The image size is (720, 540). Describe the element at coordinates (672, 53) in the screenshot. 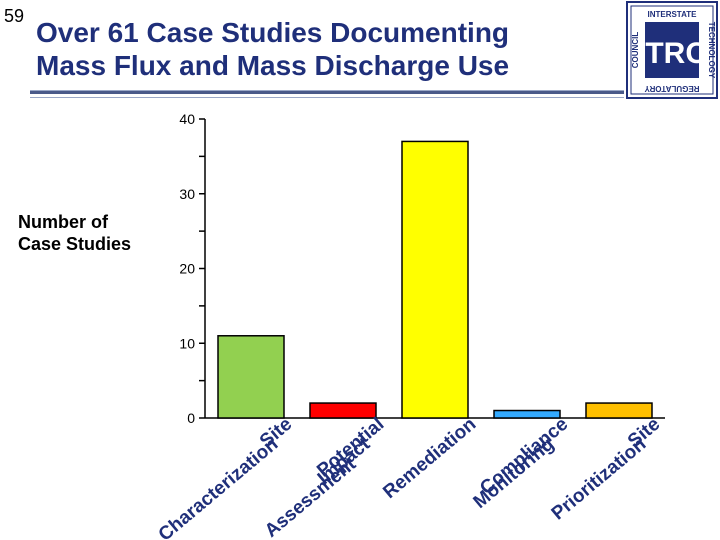

I see `logo-text: ITRC` at that location.